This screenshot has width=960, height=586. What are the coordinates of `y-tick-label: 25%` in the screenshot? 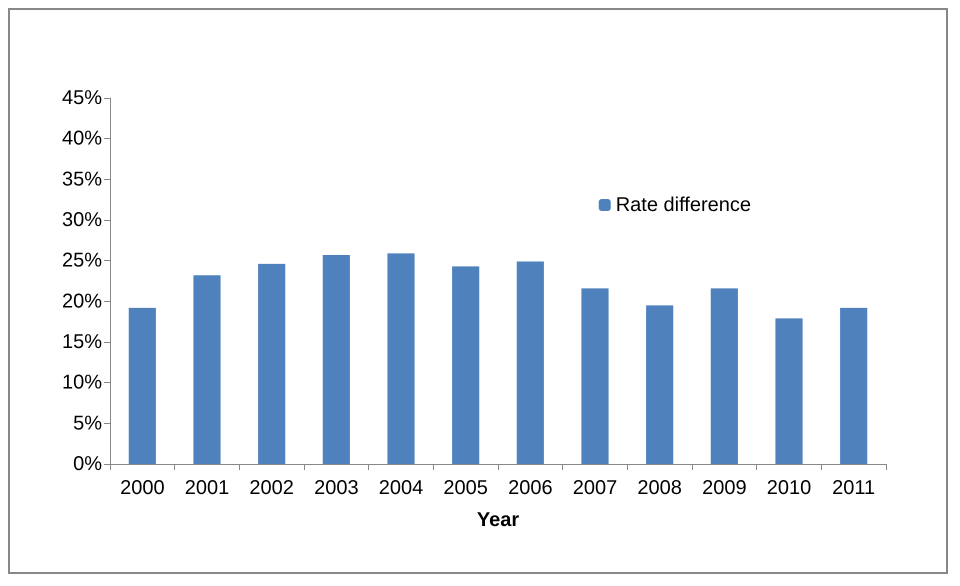 It's located at (82, 261).